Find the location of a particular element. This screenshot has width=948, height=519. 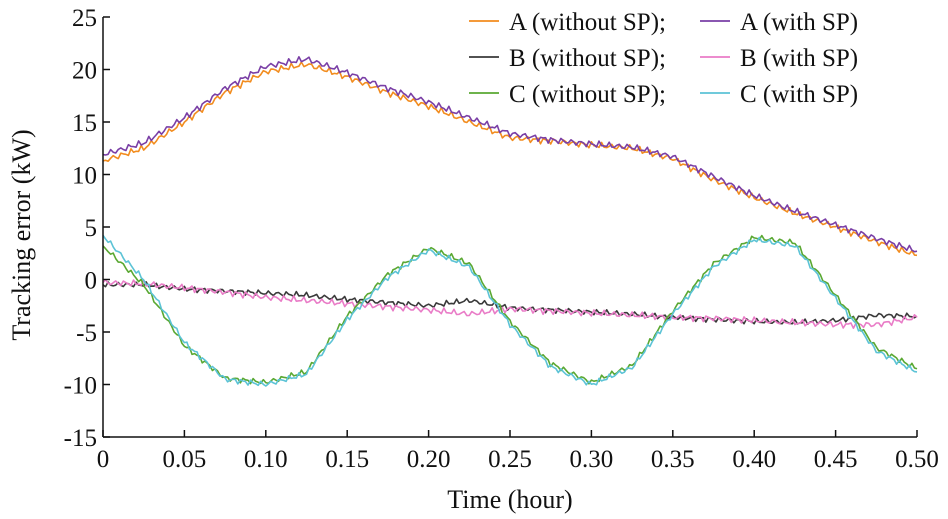

x-tick-label: 0.05 is located at coordinates (185, 459).